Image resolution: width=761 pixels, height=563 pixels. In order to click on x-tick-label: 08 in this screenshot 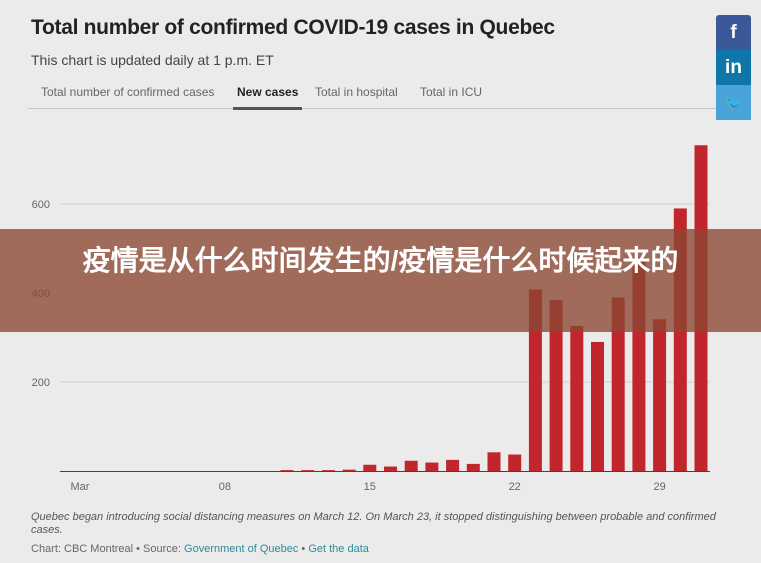, I will do `click(225, 487)`.